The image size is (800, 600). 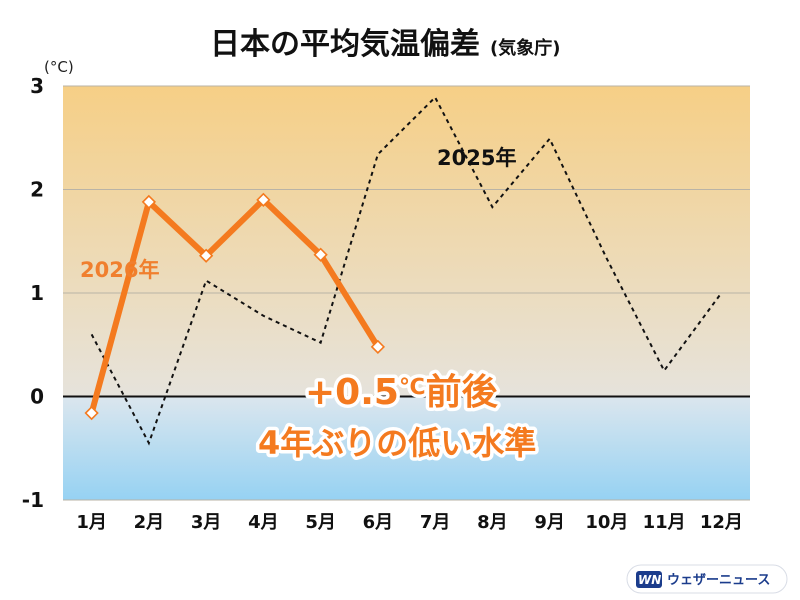 What do you see at coordinates (119, 270) in the screenshot?
I see `series-label-2026: 2026年` at bounding box center [119, 270].